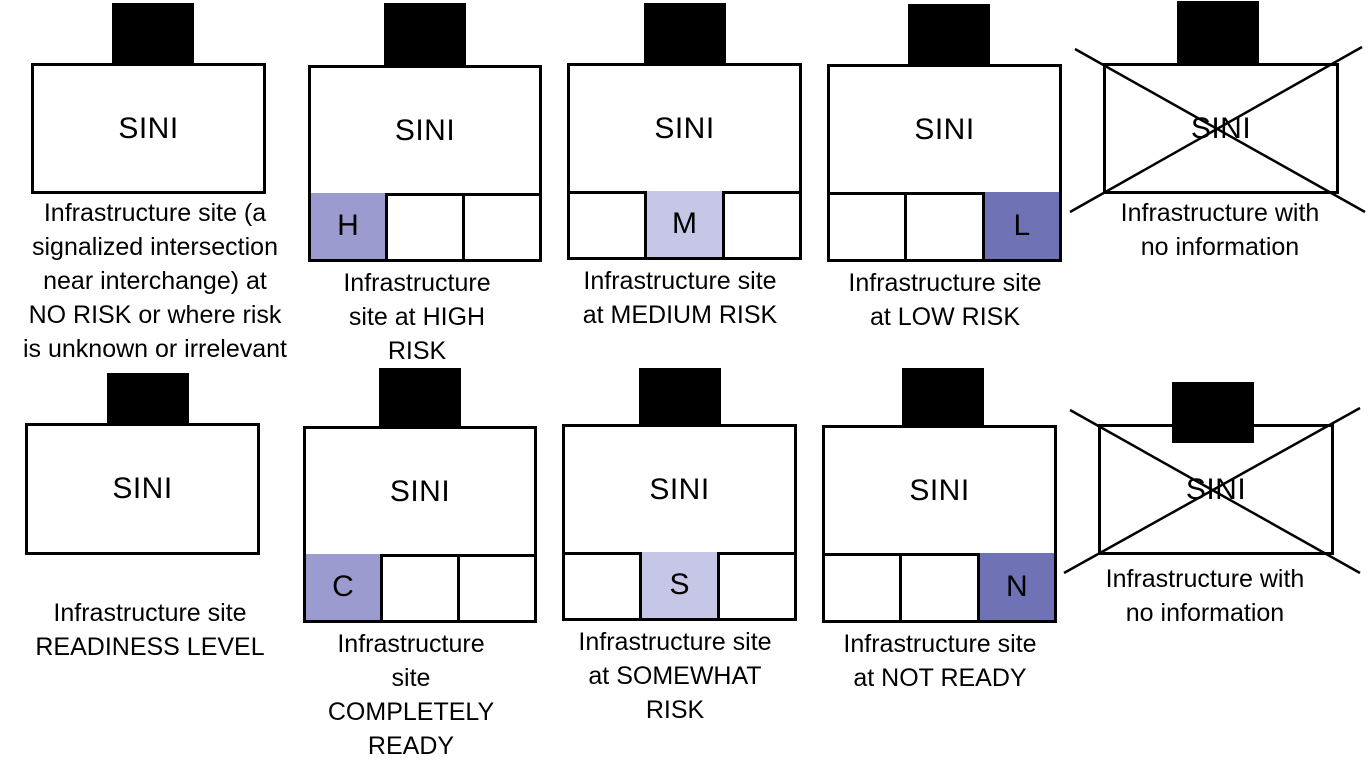 The image size is (1368, 766). Describe the element at coordinates (150, 630) in the screenshot. I see `caption-readiness-level: Infrastructure site READINESS LEVEL` at that location.